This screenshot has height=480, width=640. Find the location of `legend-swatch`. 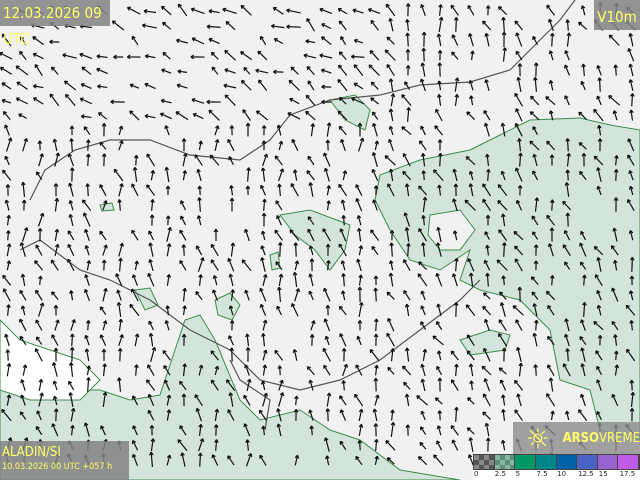

legend-swatch is located at coordinates (567, 462).